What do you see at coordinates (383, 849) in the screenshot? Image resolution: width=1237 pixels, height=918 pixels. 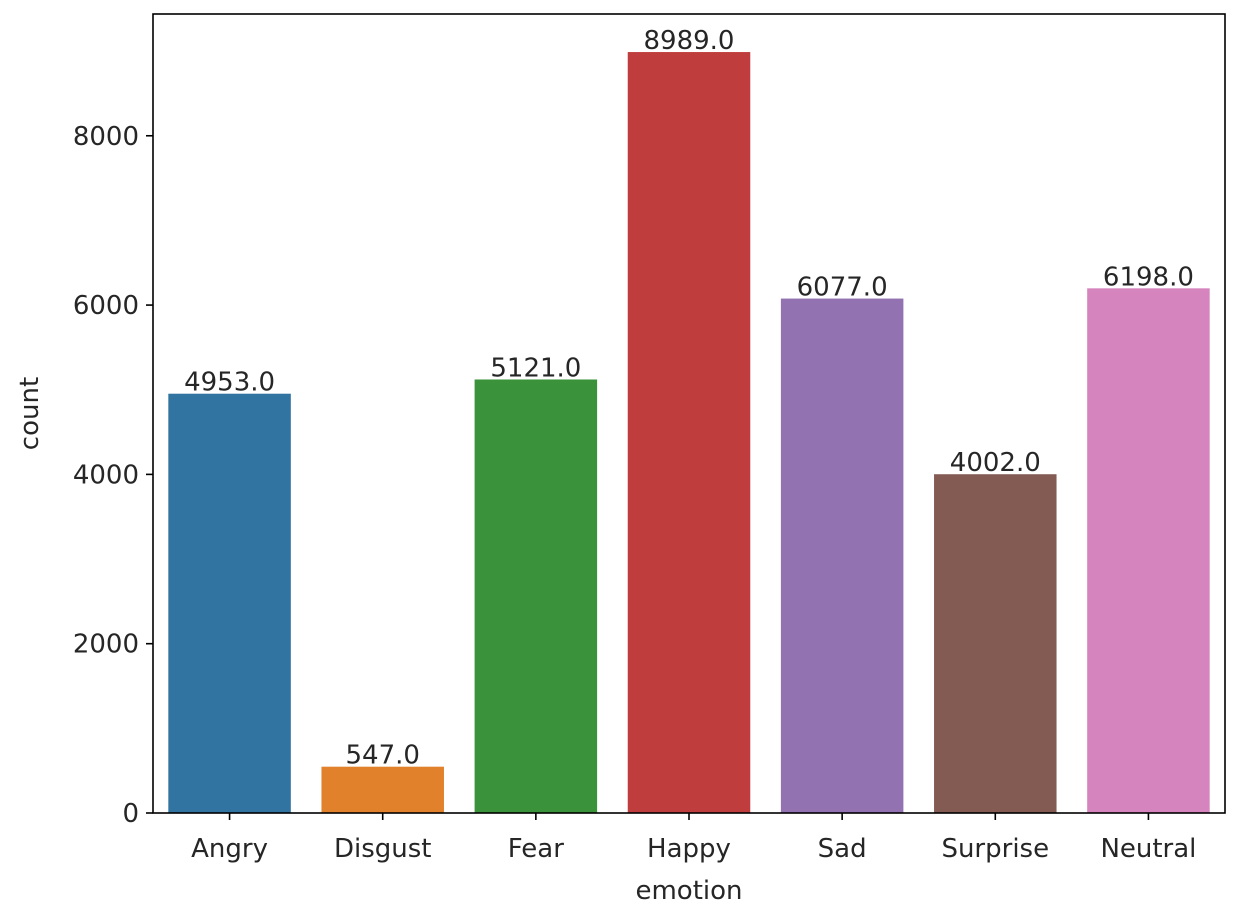 I see `x-tick-label: Disgust` at bounding box center [383, 849].